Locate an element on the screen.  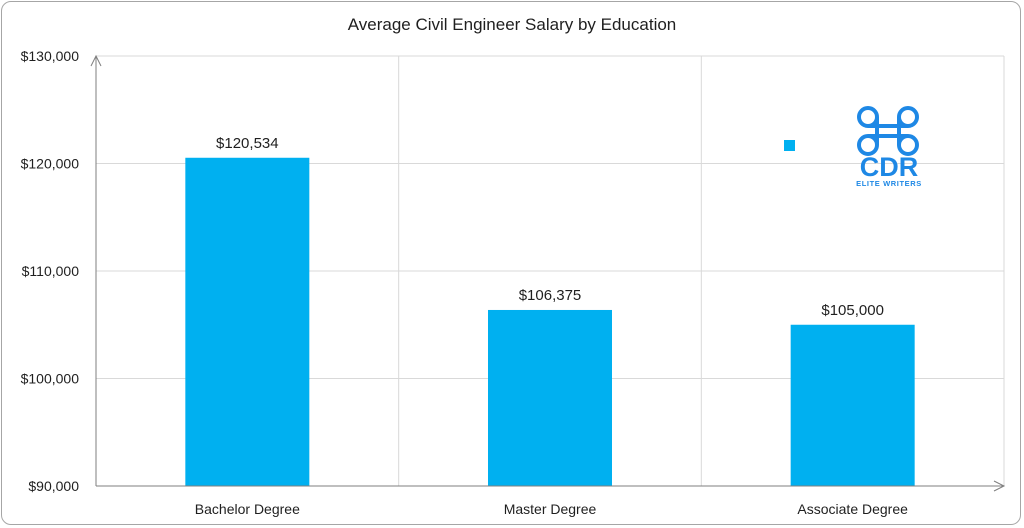
y-tick-label: $130,000 is located at coordinates (50, 56).